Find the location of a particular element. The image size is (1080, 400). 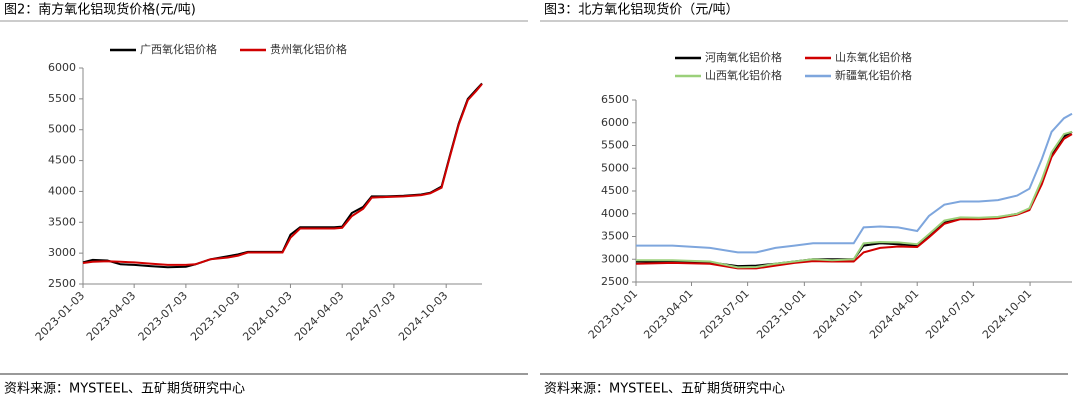

x-tick-label: 2023-10-03 is located at coordinates (215, 316).